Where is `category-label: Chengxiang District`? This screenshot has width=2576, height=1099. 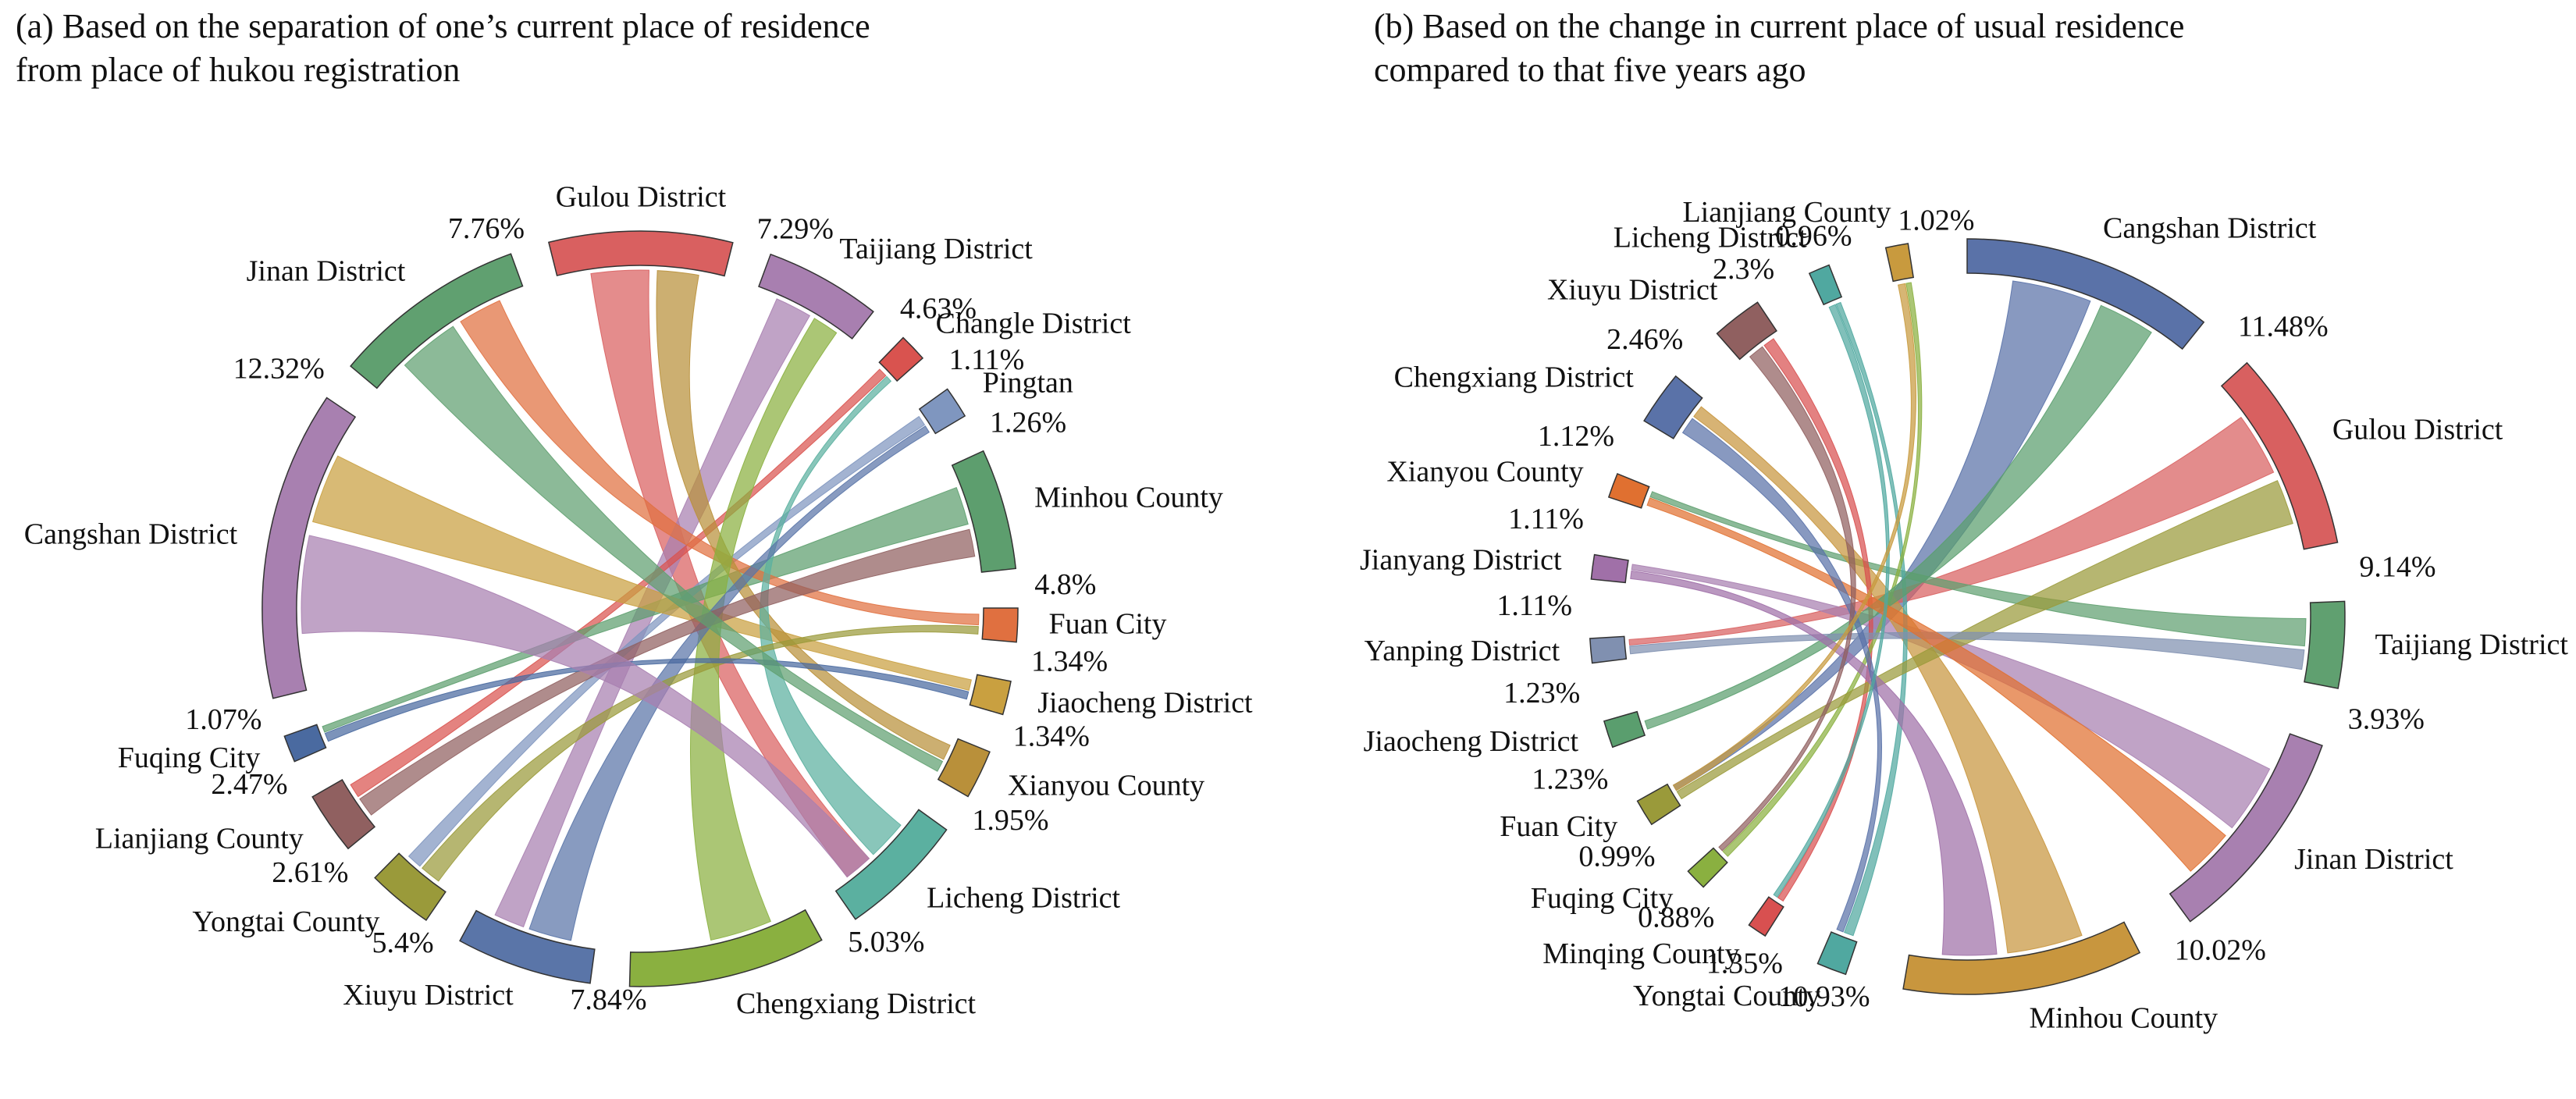
category-label: Chengxiang District is located at coordinates (856, 1003).